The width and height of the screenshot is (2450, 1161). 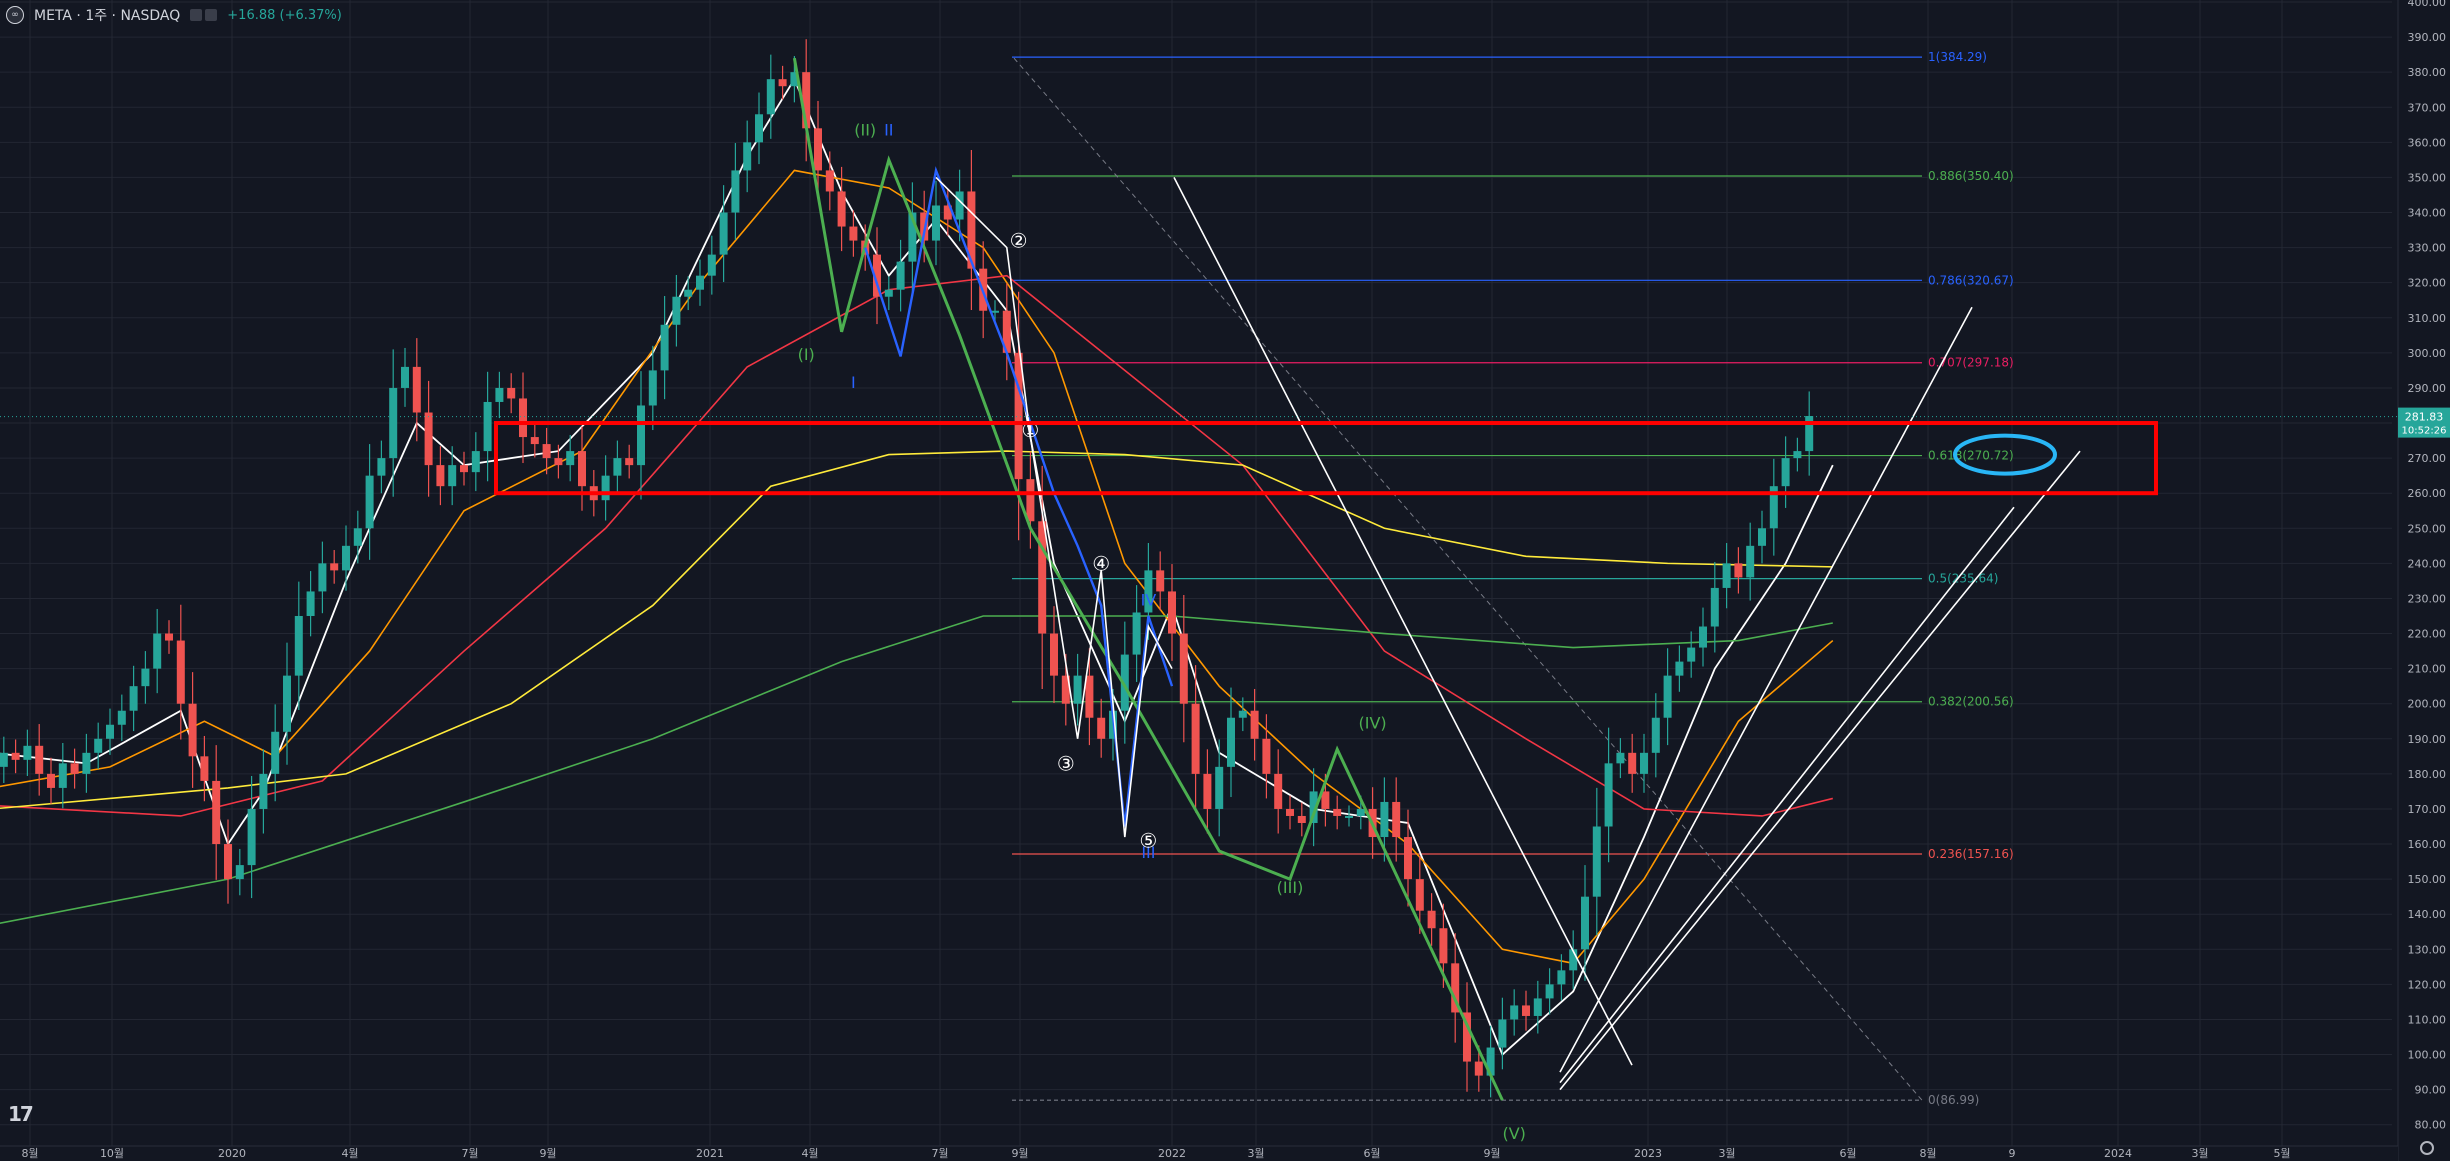 What do you see at coordinates (2431, 1090) in the screenshot?
I see `price-tick-label: 90.00` at bounding box center [2431, 1090].